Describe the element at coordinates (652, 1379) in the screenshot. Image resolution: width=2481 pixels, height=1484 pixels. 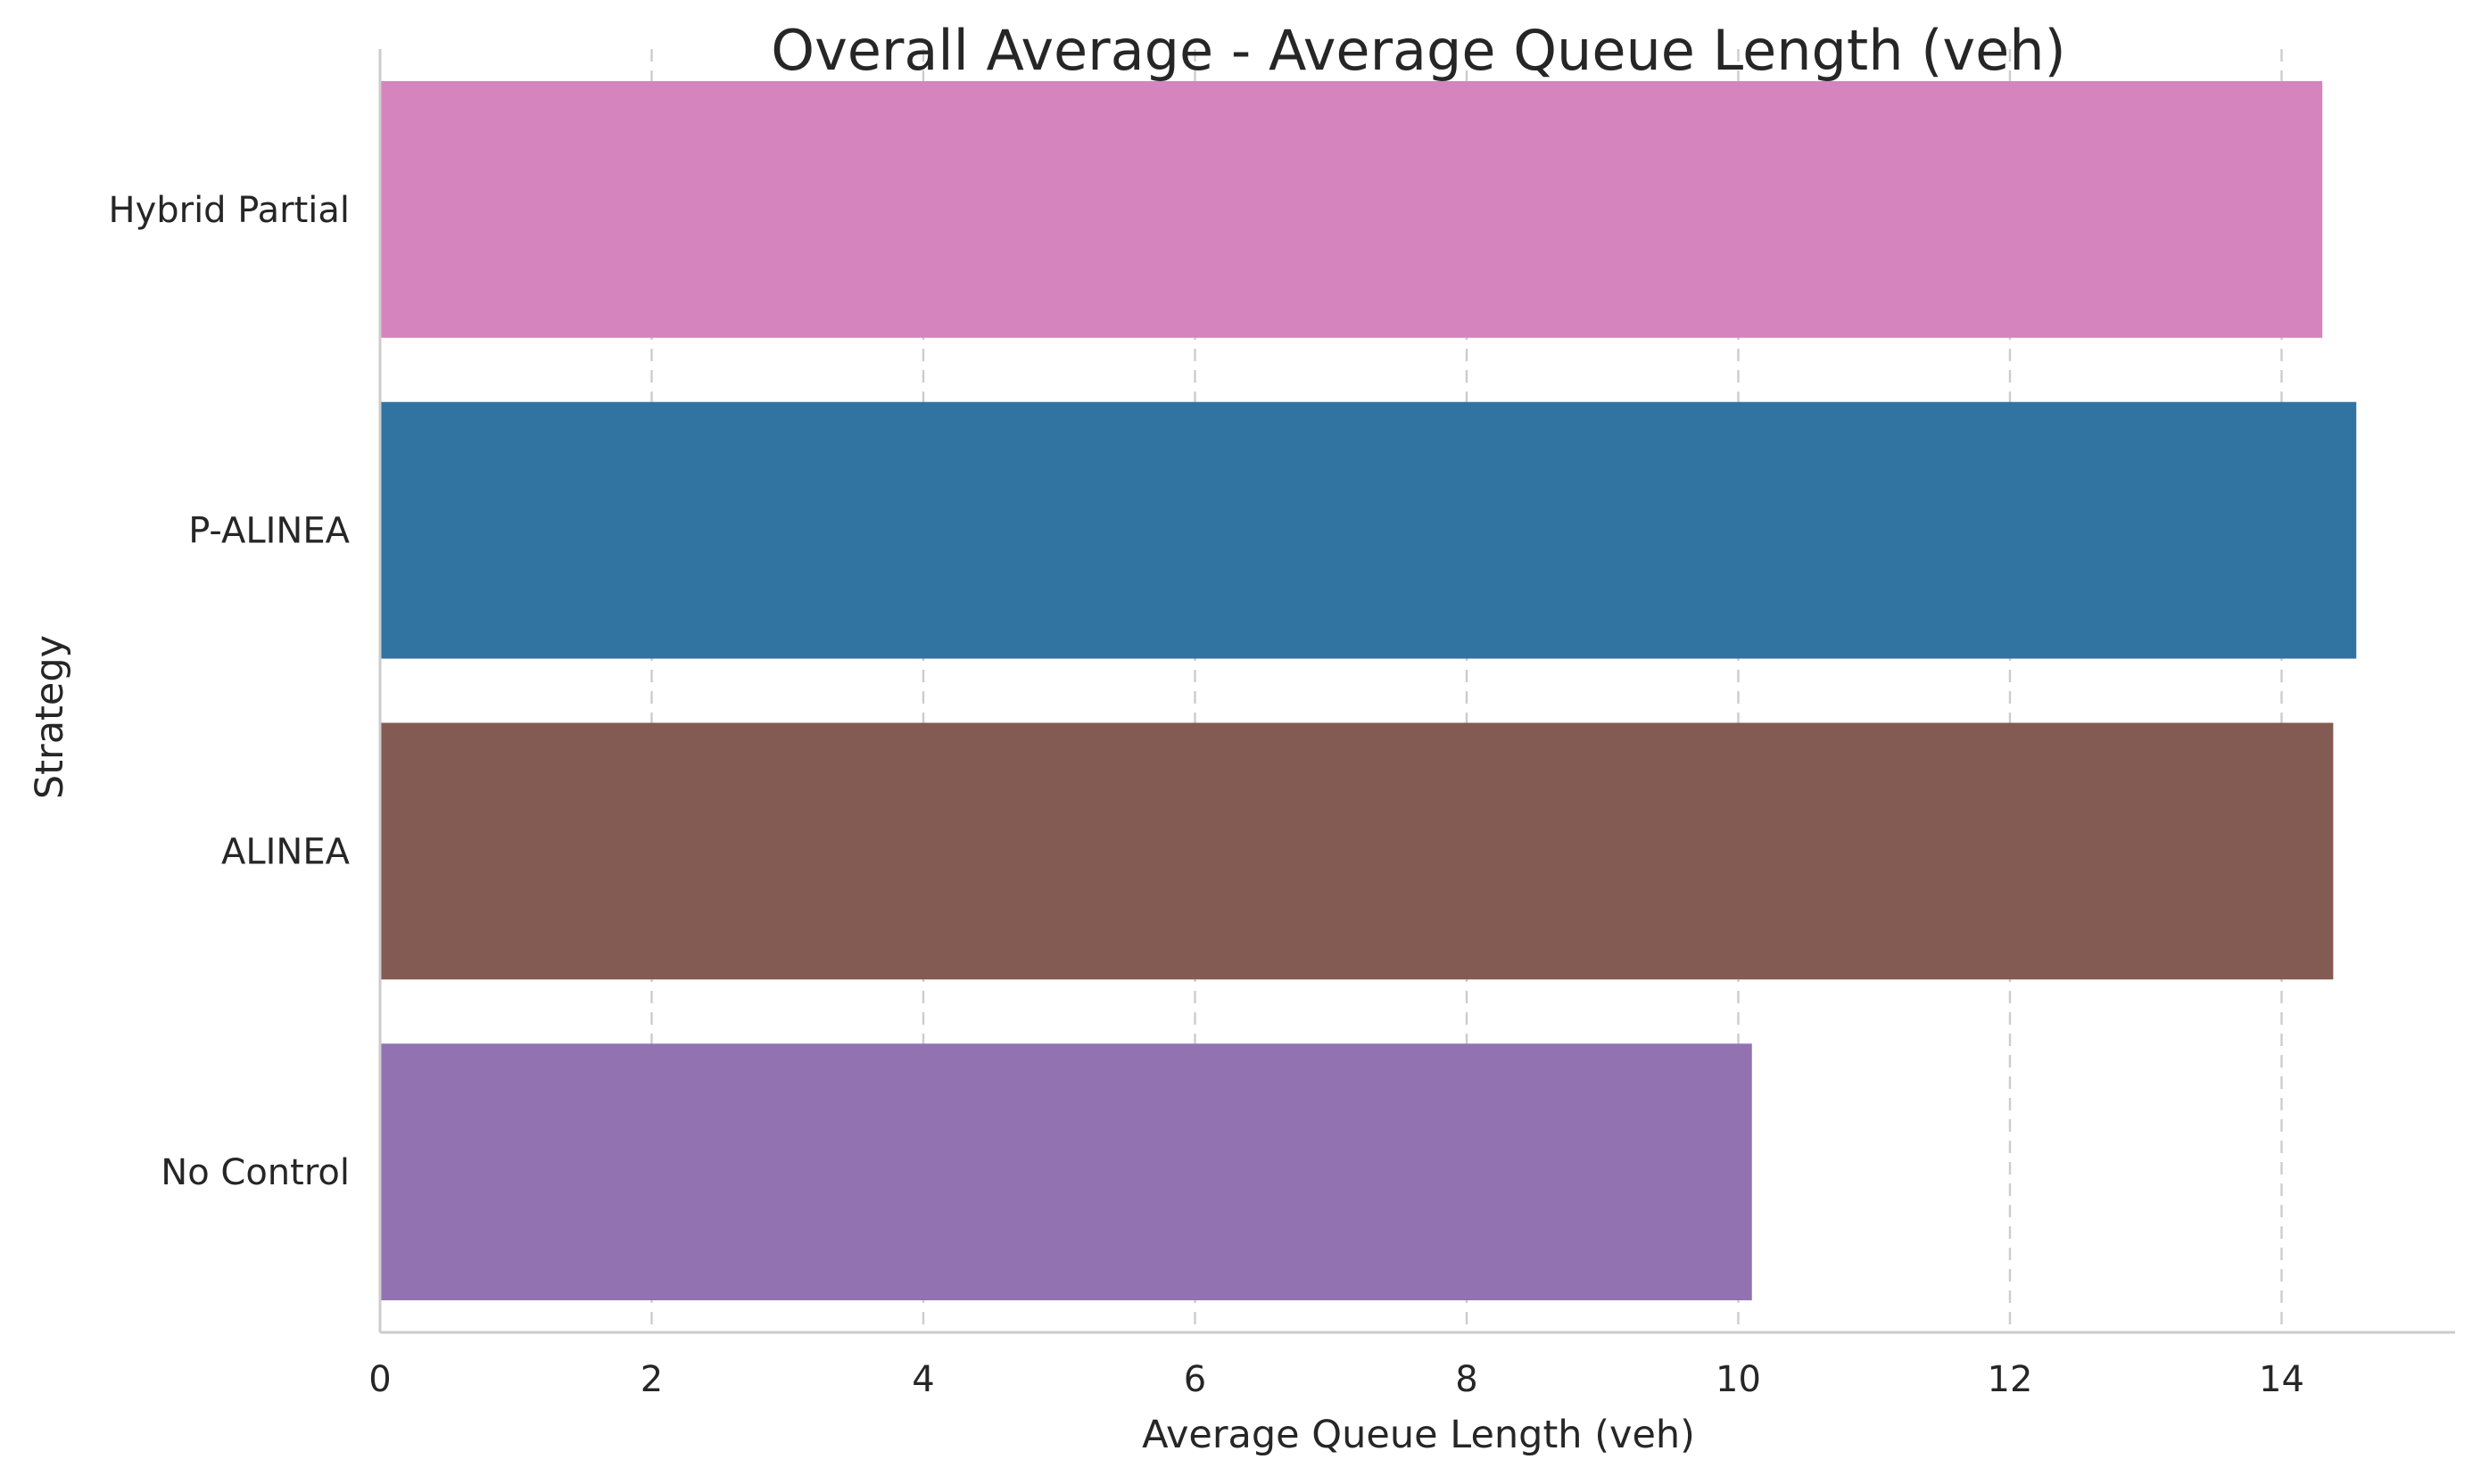
I see `x-tick-label: 2` at that location.